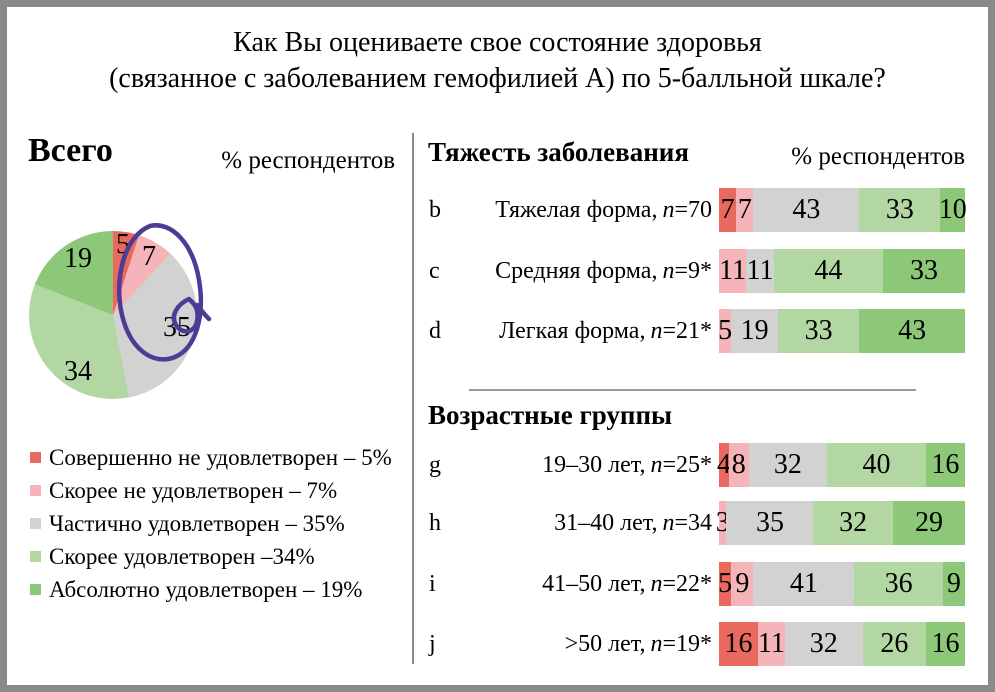 The width and height of the screenshot is (995, 692). I want to click on row-label: Тяжелая форма, n=70, so click(590, 210).